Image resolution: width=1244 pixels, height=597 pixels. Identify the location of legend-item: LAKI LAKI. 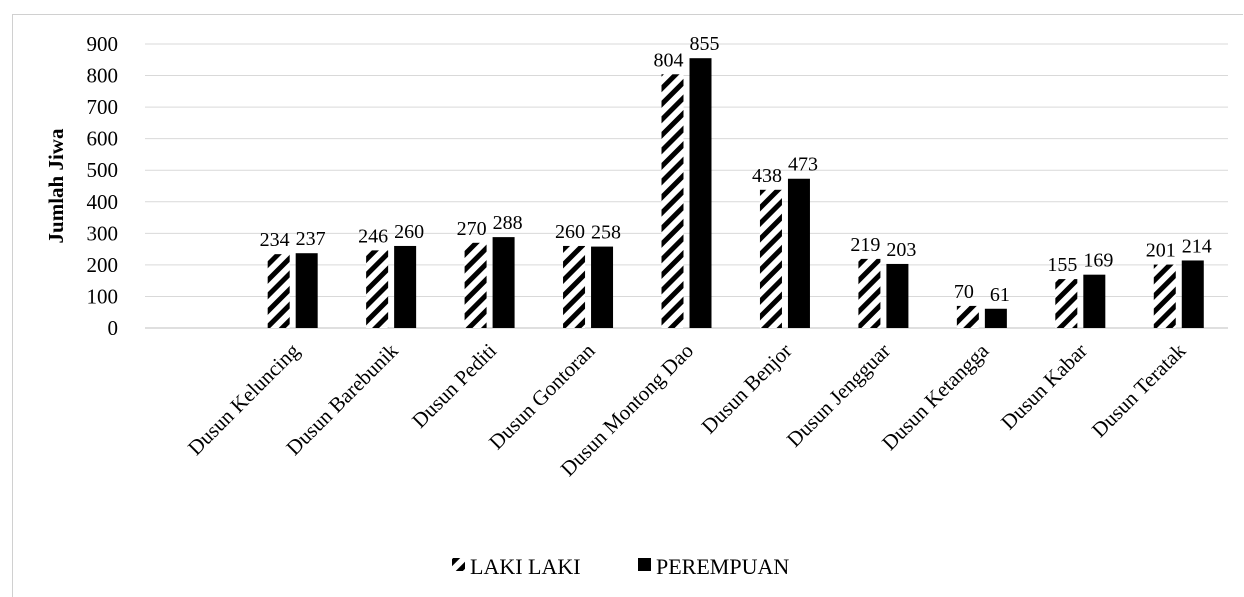
(516, 566).